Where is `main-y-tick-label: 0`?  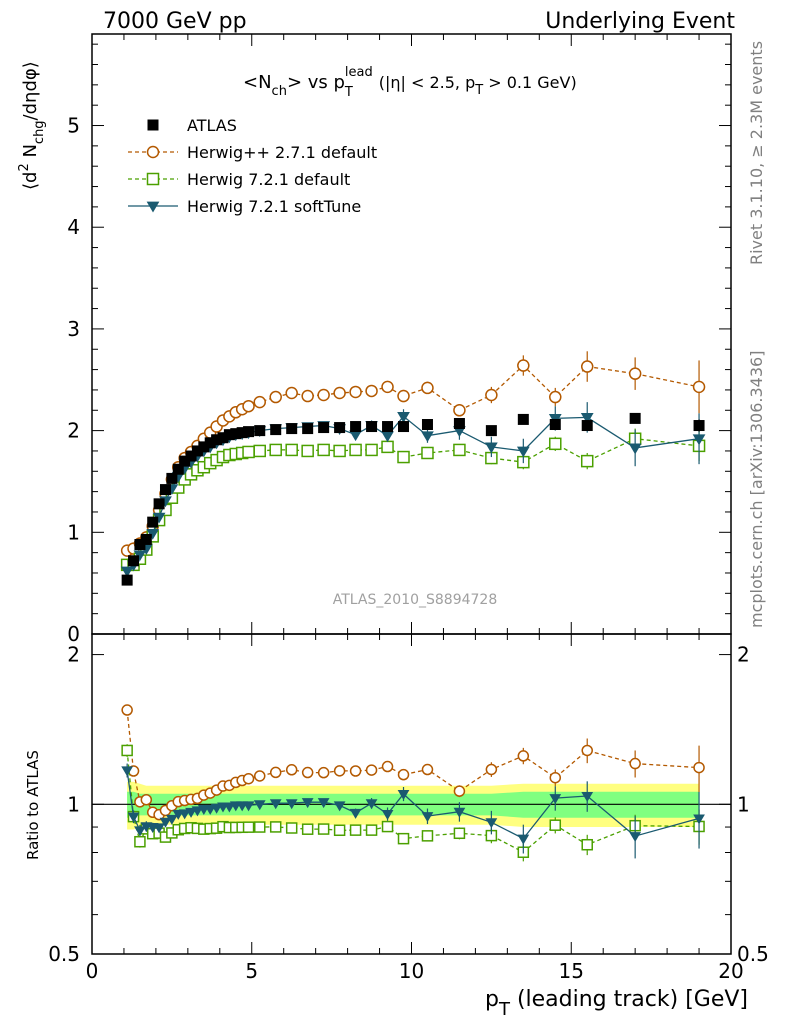
main-y-tick-label: 0 is located at coordinates (73, 634).